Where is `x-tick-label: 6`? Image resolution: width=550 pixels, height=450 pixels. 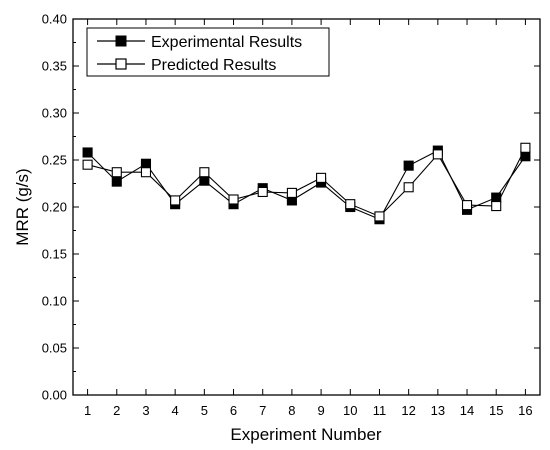 x-tick-label: 6 is located at coordinates (233, 410).